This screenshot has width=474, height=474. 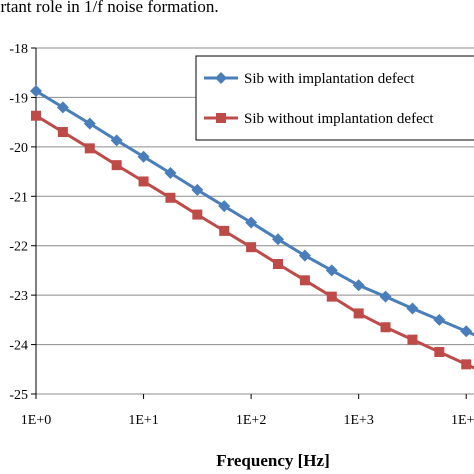 What do you see at coordinates (109, 8) in the screenshot?
I see `caption-text: ortant role in 1/f noise formation.` at bounding box center [109, 8].